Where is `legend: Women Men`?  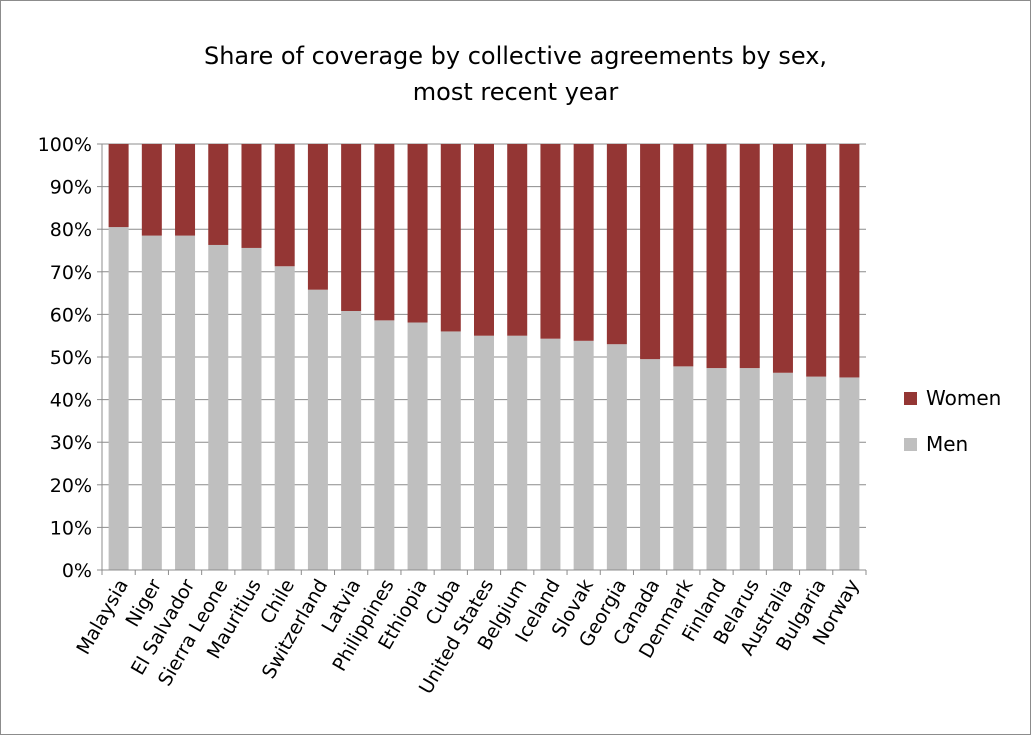
legend: Women Men is located at coordinates (952, 421).